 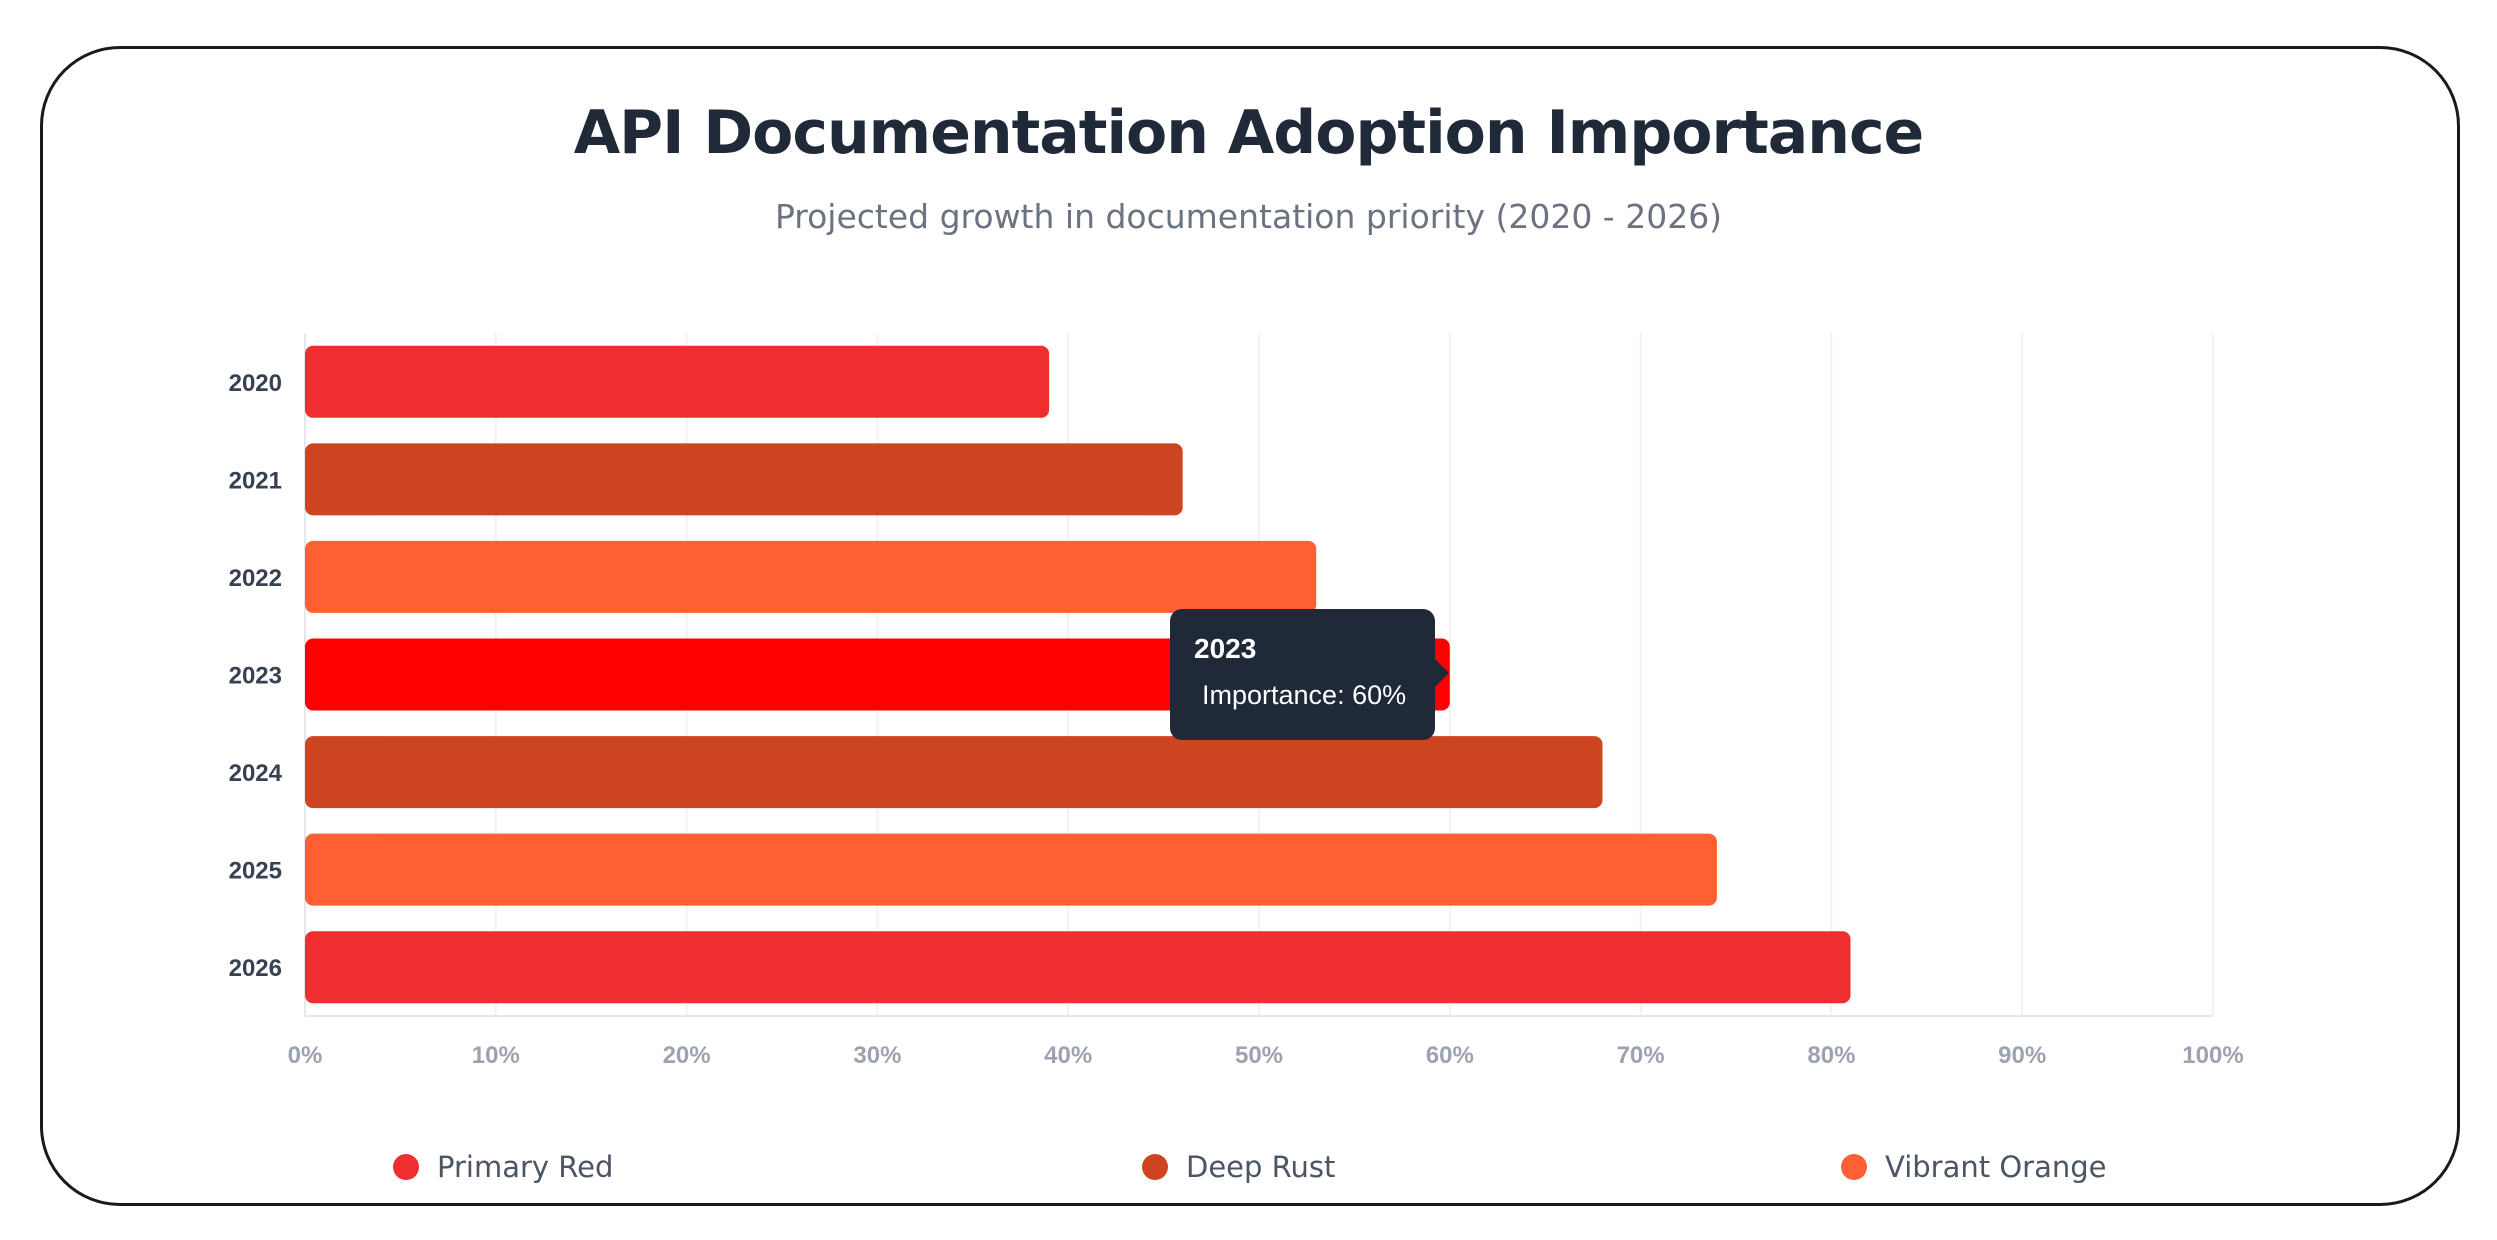 I want to click on x-tick-label: 30%, so click(x=877, y=1055).